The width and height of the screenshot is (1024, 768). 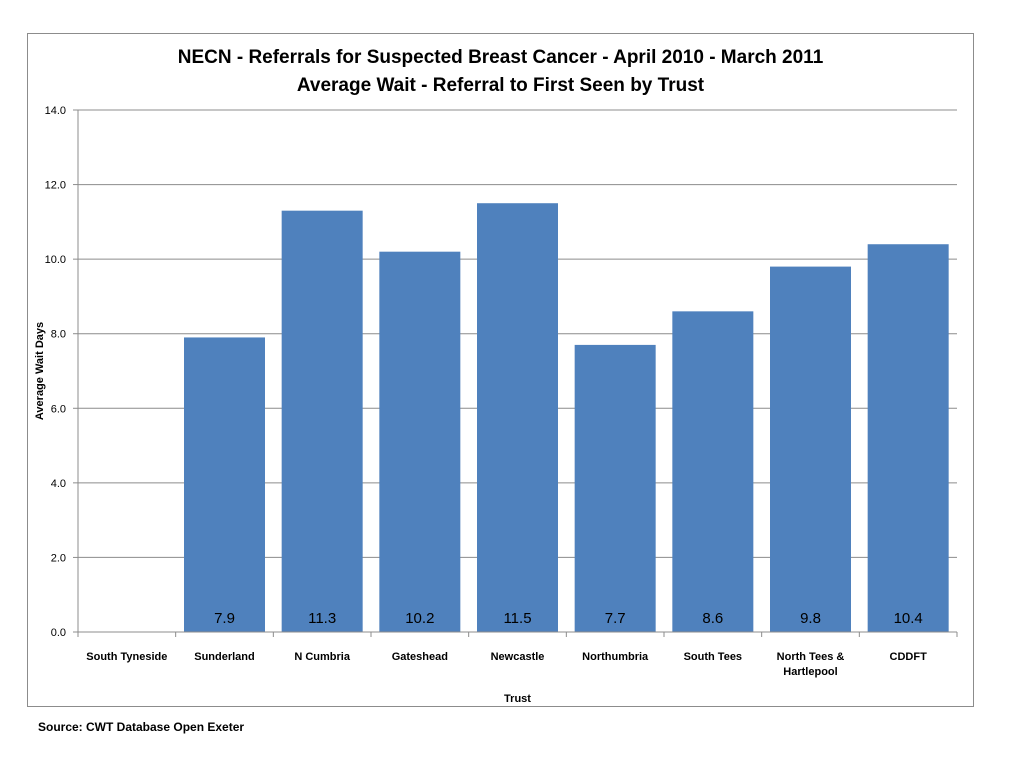 What do you see at coordinates (909, 657) in the screenshot?
I see `x-category-label: CDDFT` at bounding box center [909, 657].